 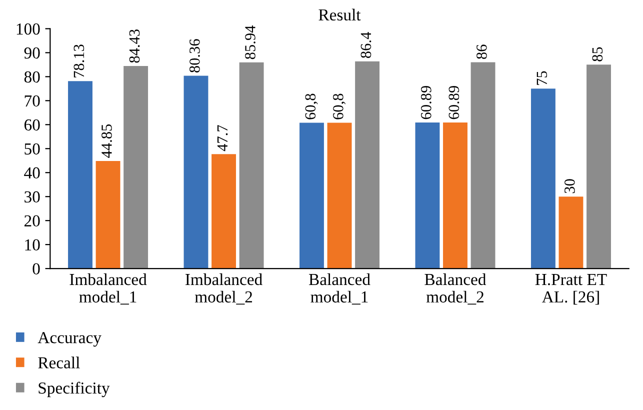 I want to click on legend-label: Specificity, so click(x=74, y=390).